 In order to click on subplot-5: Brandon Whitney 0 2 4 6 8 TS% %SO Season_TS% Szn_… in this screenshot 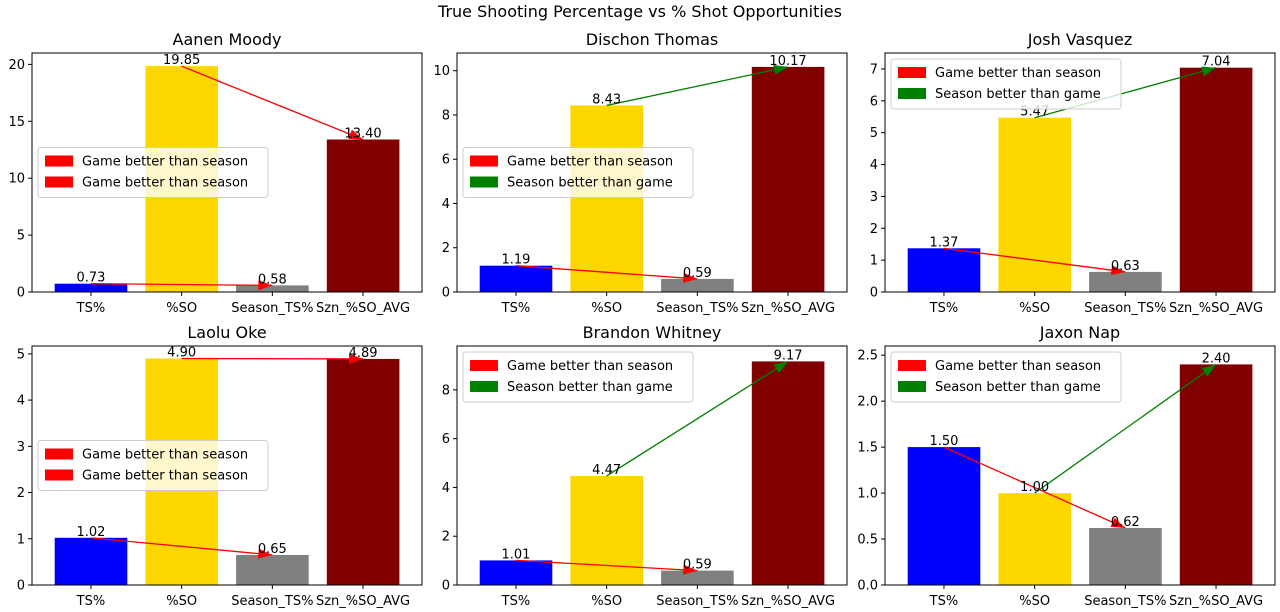, I will do `click(645, 466)`.